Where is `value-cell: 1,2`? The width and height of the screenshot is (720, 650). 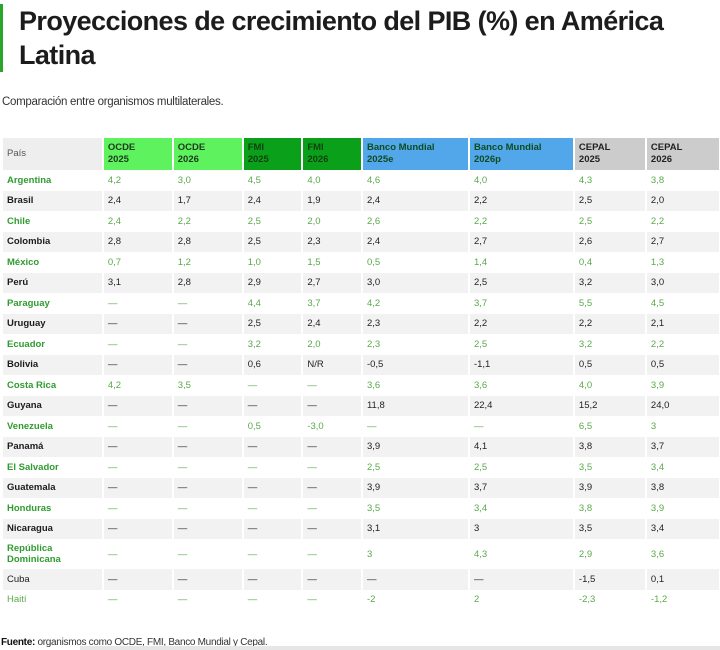
value-cell: 1,2 is located at coordinates (207, 262).